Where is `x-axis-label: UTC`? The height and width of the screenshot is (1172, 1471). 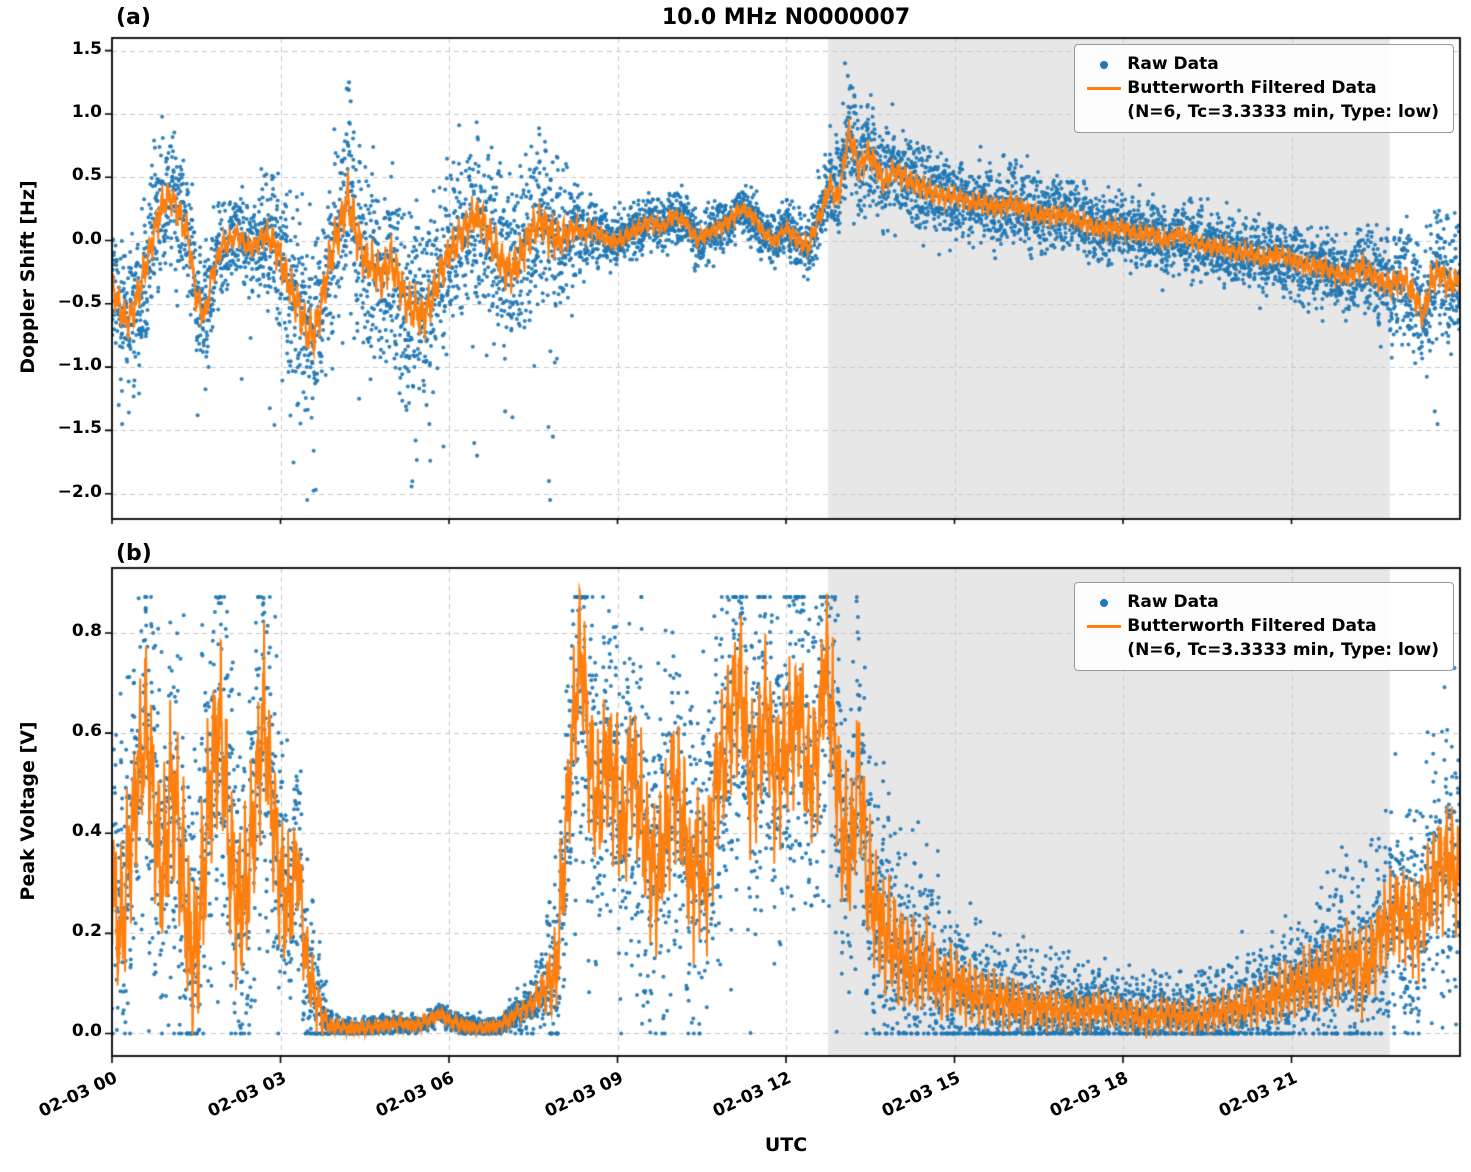
x-axis-label: UTC is located at coordinates (786, 1145).